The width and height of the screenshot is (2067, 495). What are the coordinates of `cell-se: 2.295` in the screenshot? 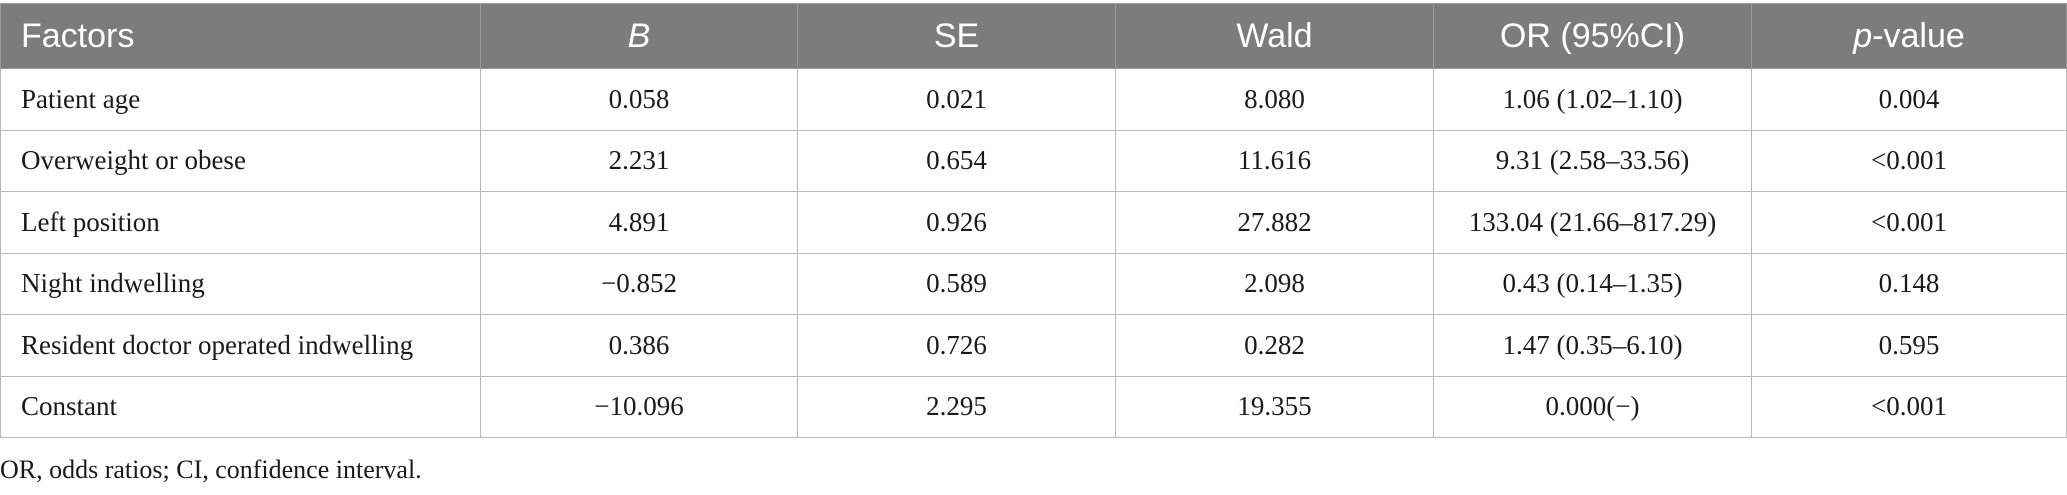 It's located at (956, 406).